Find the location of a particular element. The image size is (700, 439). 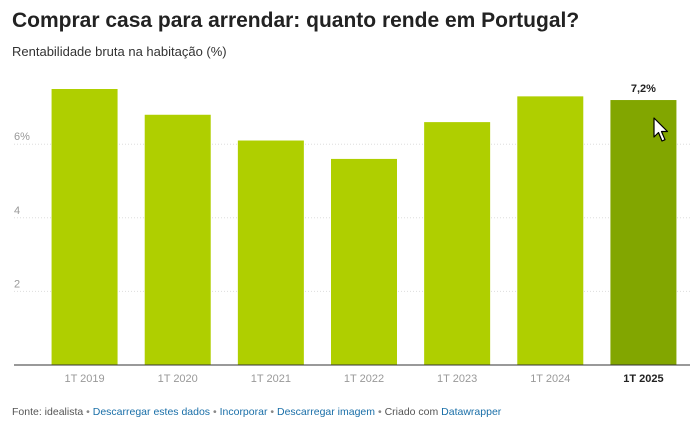

source-text: Fonte: idealista is located at coordinates (48, 412).